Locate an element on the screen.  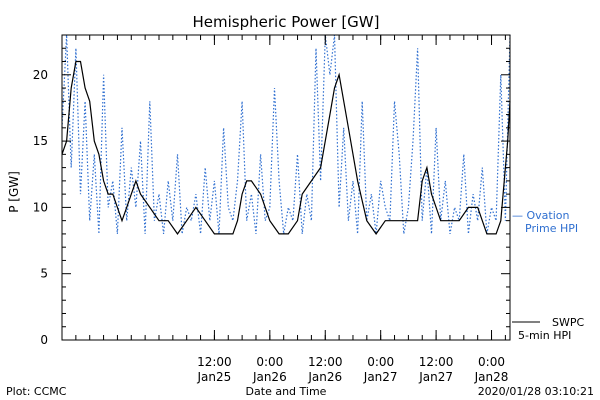
legend-swpc-line1: SWPC is located at coordinates (568, 322).